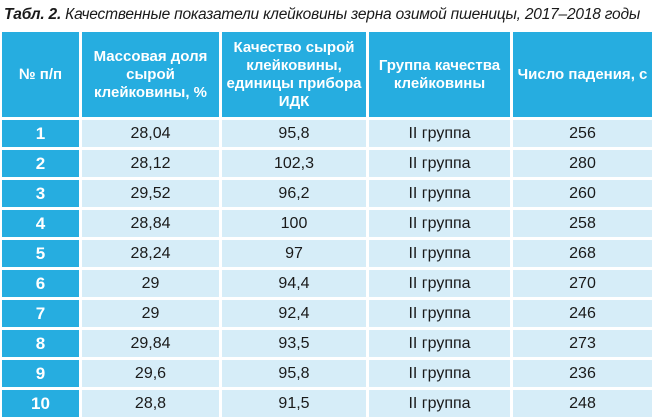  Describe the element at coordinates (40, 343) in the screenshot. I see `row-number: 8` at that location.